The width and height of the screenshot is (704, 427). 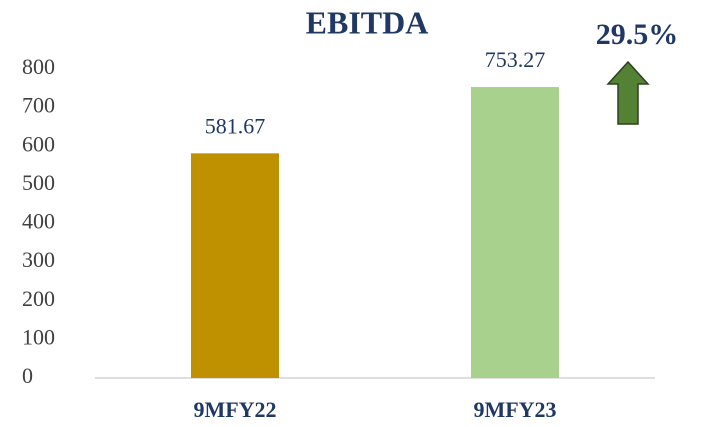 I want to click on y-tick-label: 100, so click(x=38, y=336).